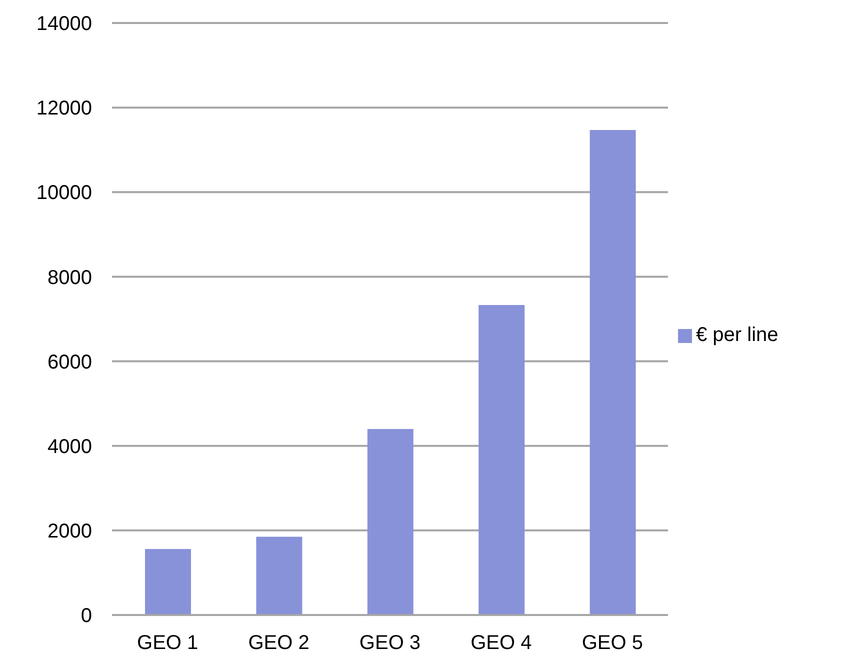 The width and height of the screenshot is (852, 665). What do you see at coordinates (64, 109) in the screenshot?
I see `y-tick-label: 12000` at bounding box center [64, 109].